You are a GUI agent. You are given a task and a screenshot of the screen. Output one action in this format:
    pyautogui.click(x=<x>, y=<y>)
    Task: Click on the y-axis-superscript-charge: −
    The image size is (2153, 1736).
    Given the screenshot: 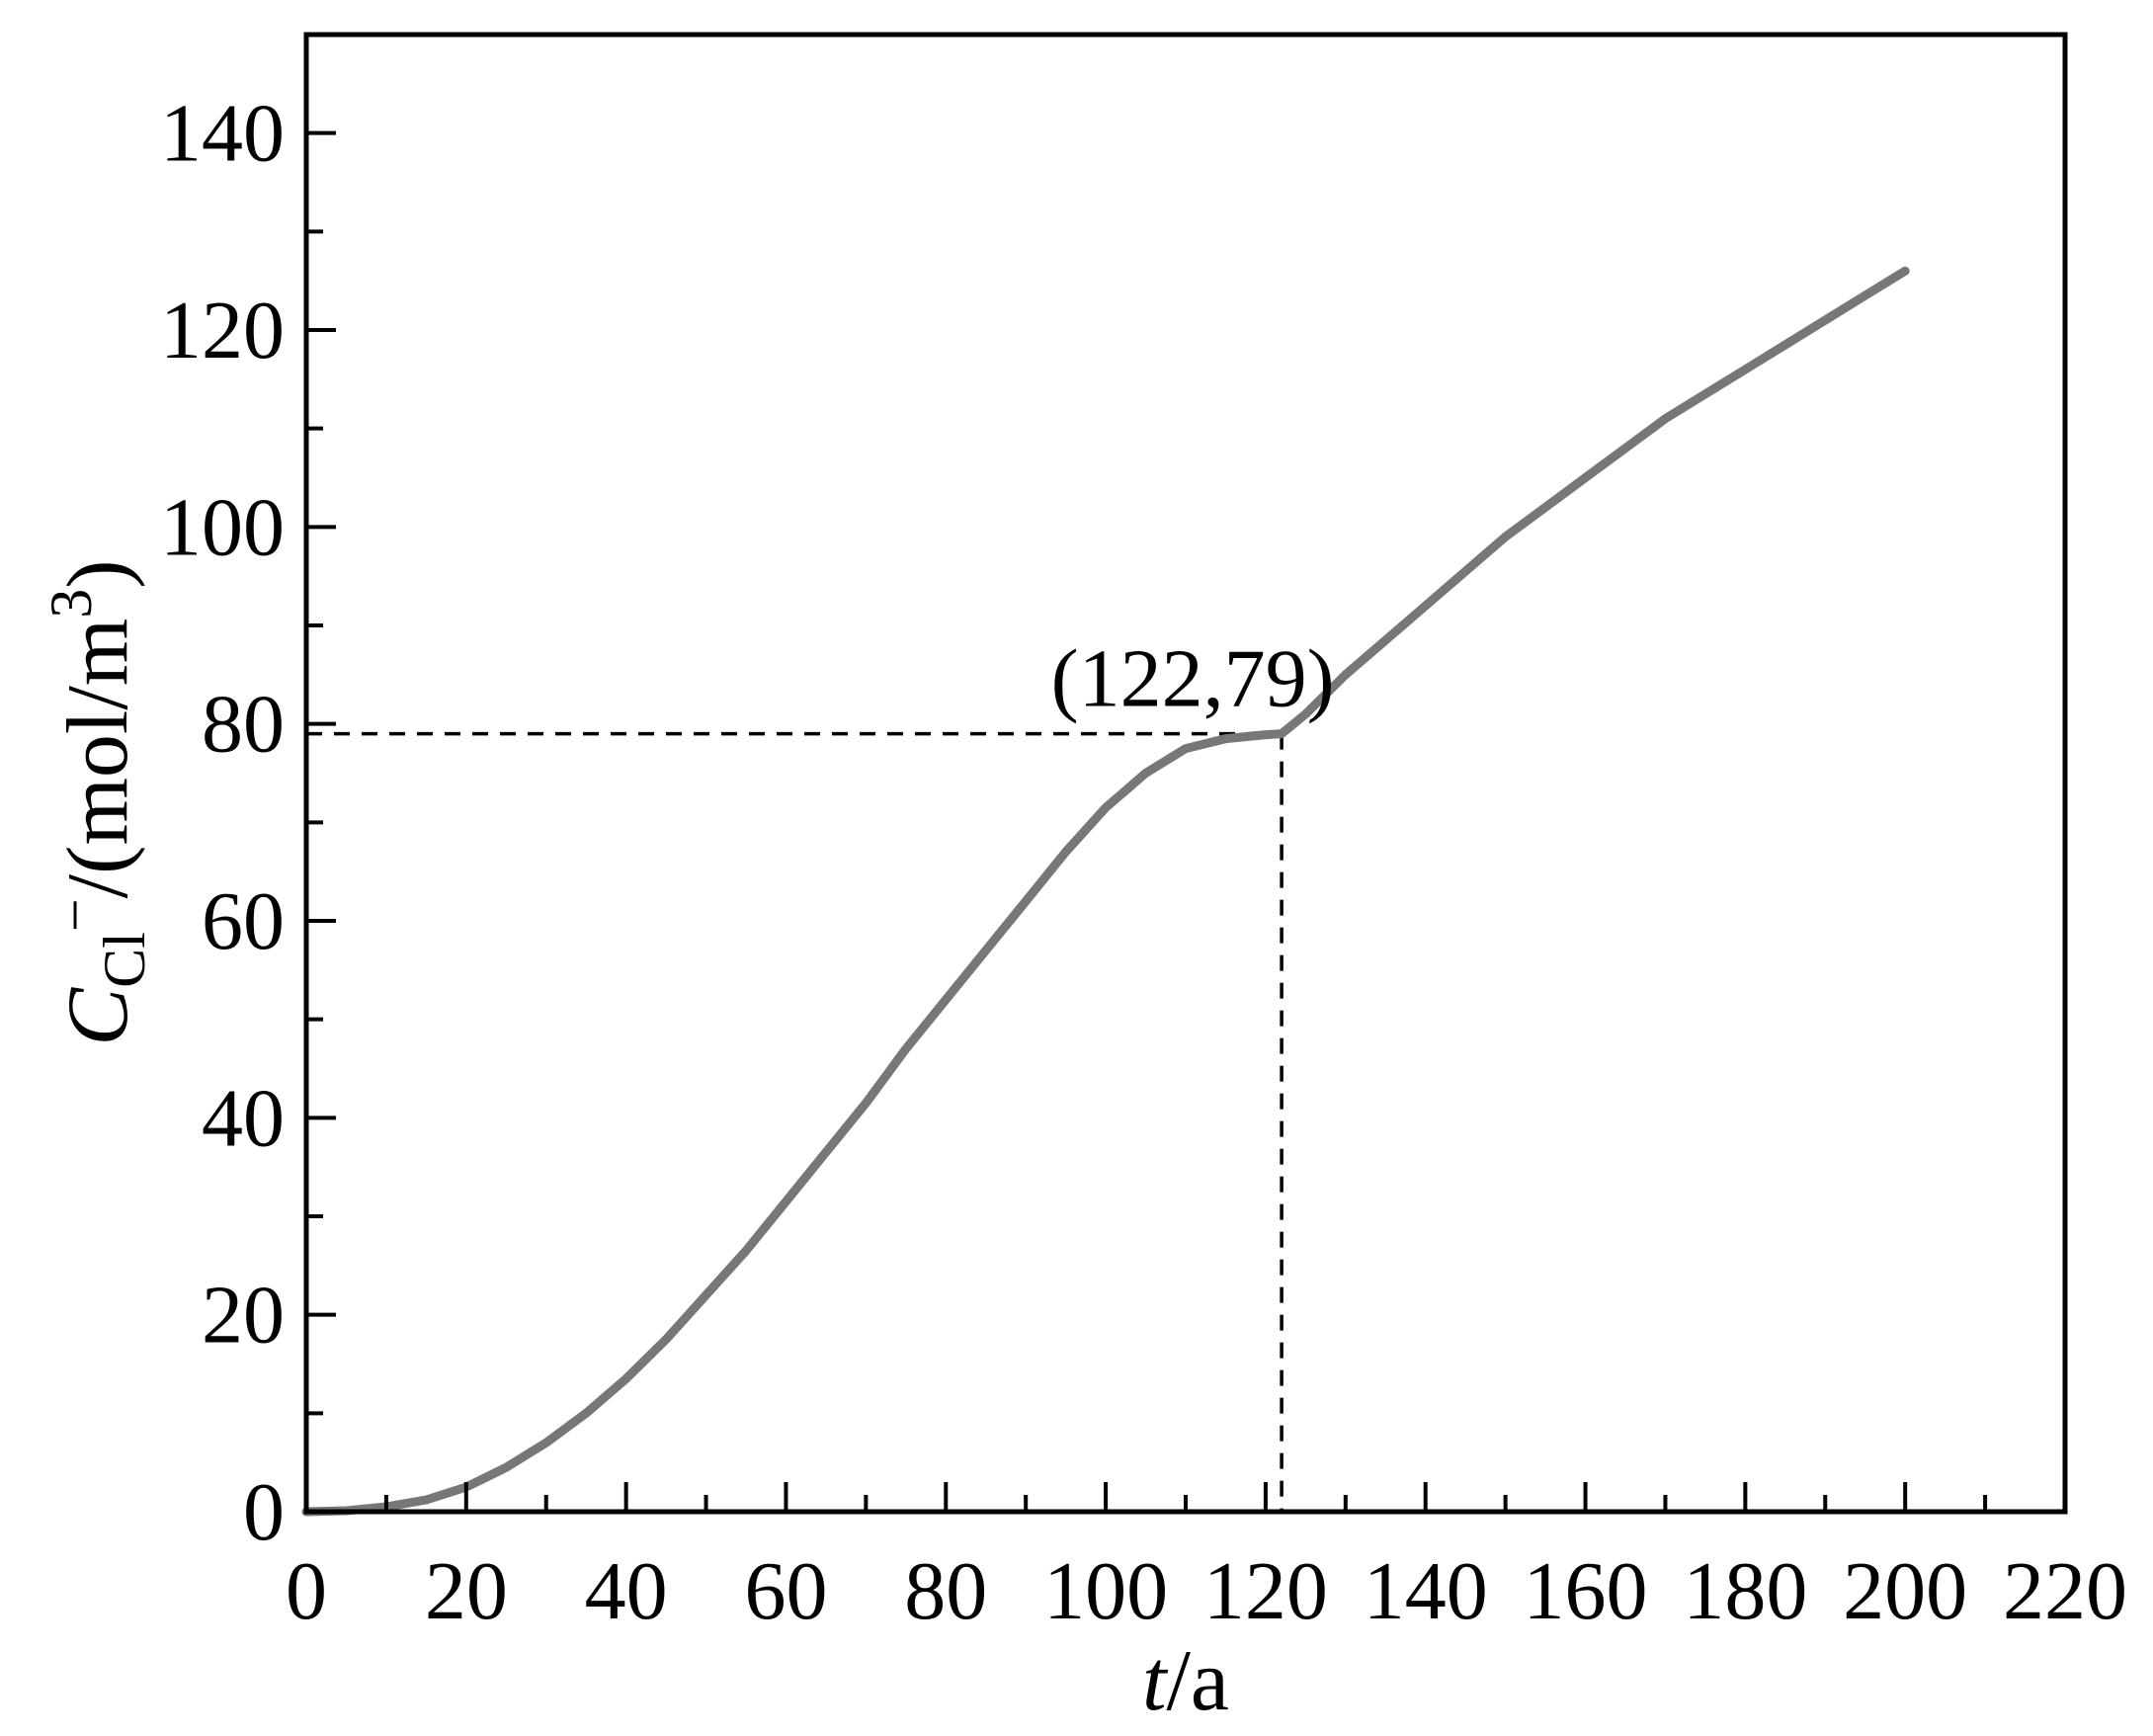 What is the action you would take?
    pyautogui.click(x=75, y=915)
    